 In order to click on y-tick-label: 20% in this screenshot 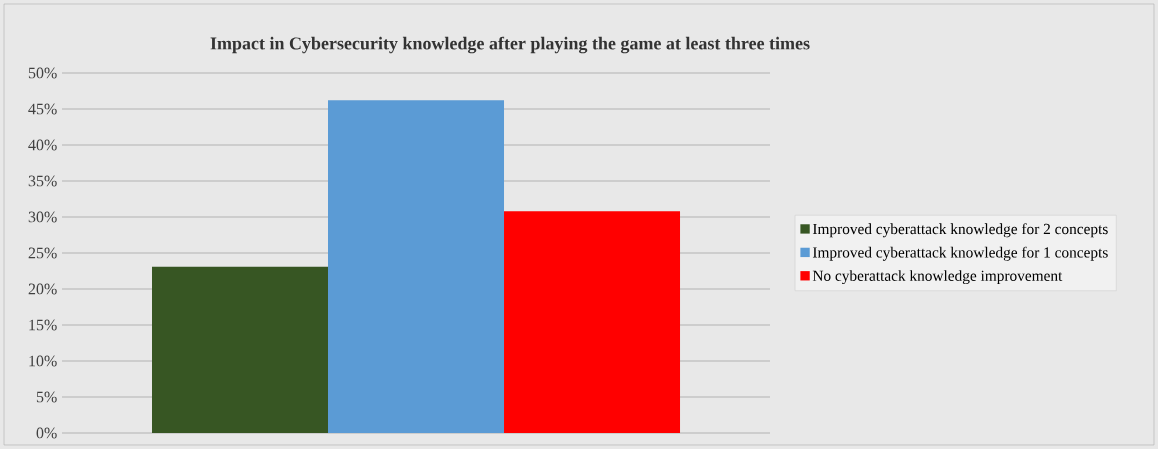, I will do `click(42, 289)`.